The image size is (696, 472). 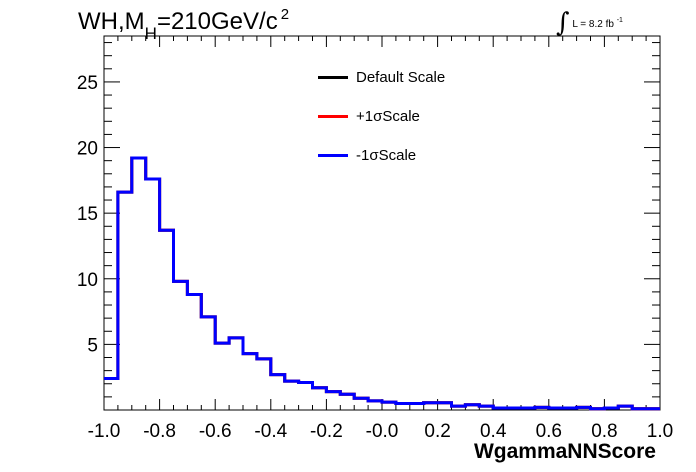 What do you see at coordinates (386, 155) in the screenshot?
I see `legend-label: -1σScale` at bounding box center [386, 155].